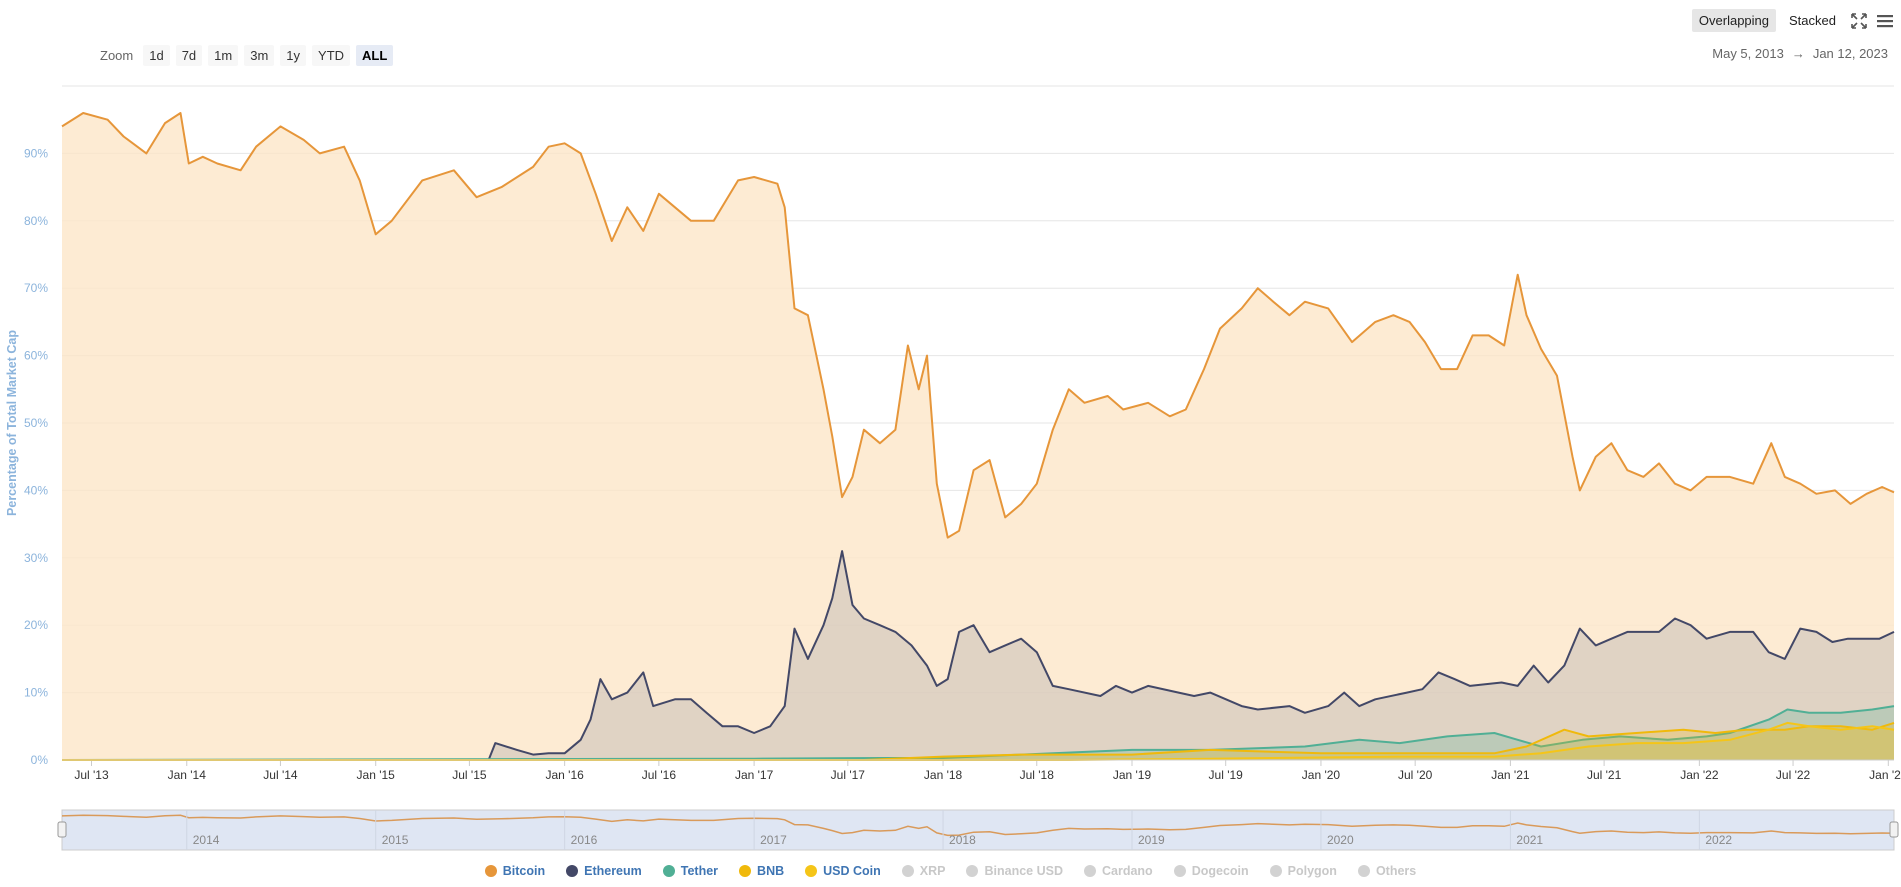 This screenshot has width=1901, height=887. What do you see at coordinates (978, 830) in the screenshot?
I see `navigator-window` at bounding box center [978, 830].